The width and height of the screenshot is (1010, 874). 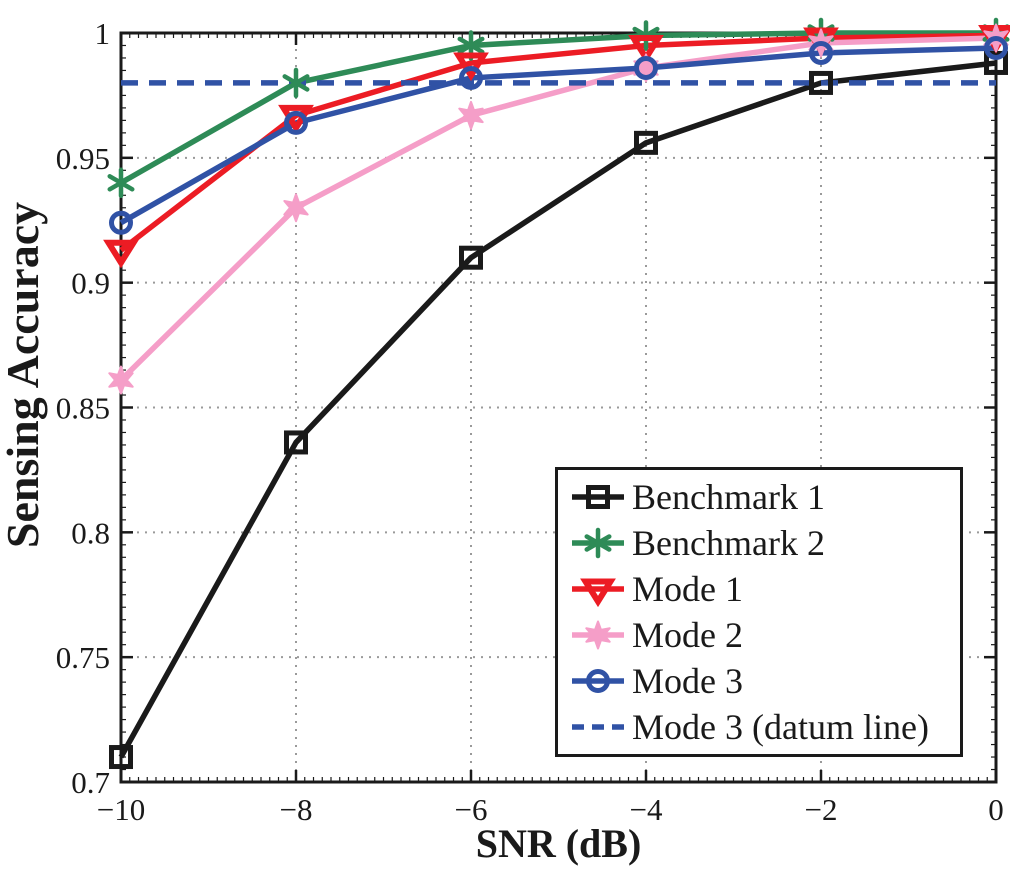 I want to click on y-axis-label: Sensing Accuracy, so click(x=24, y=375).